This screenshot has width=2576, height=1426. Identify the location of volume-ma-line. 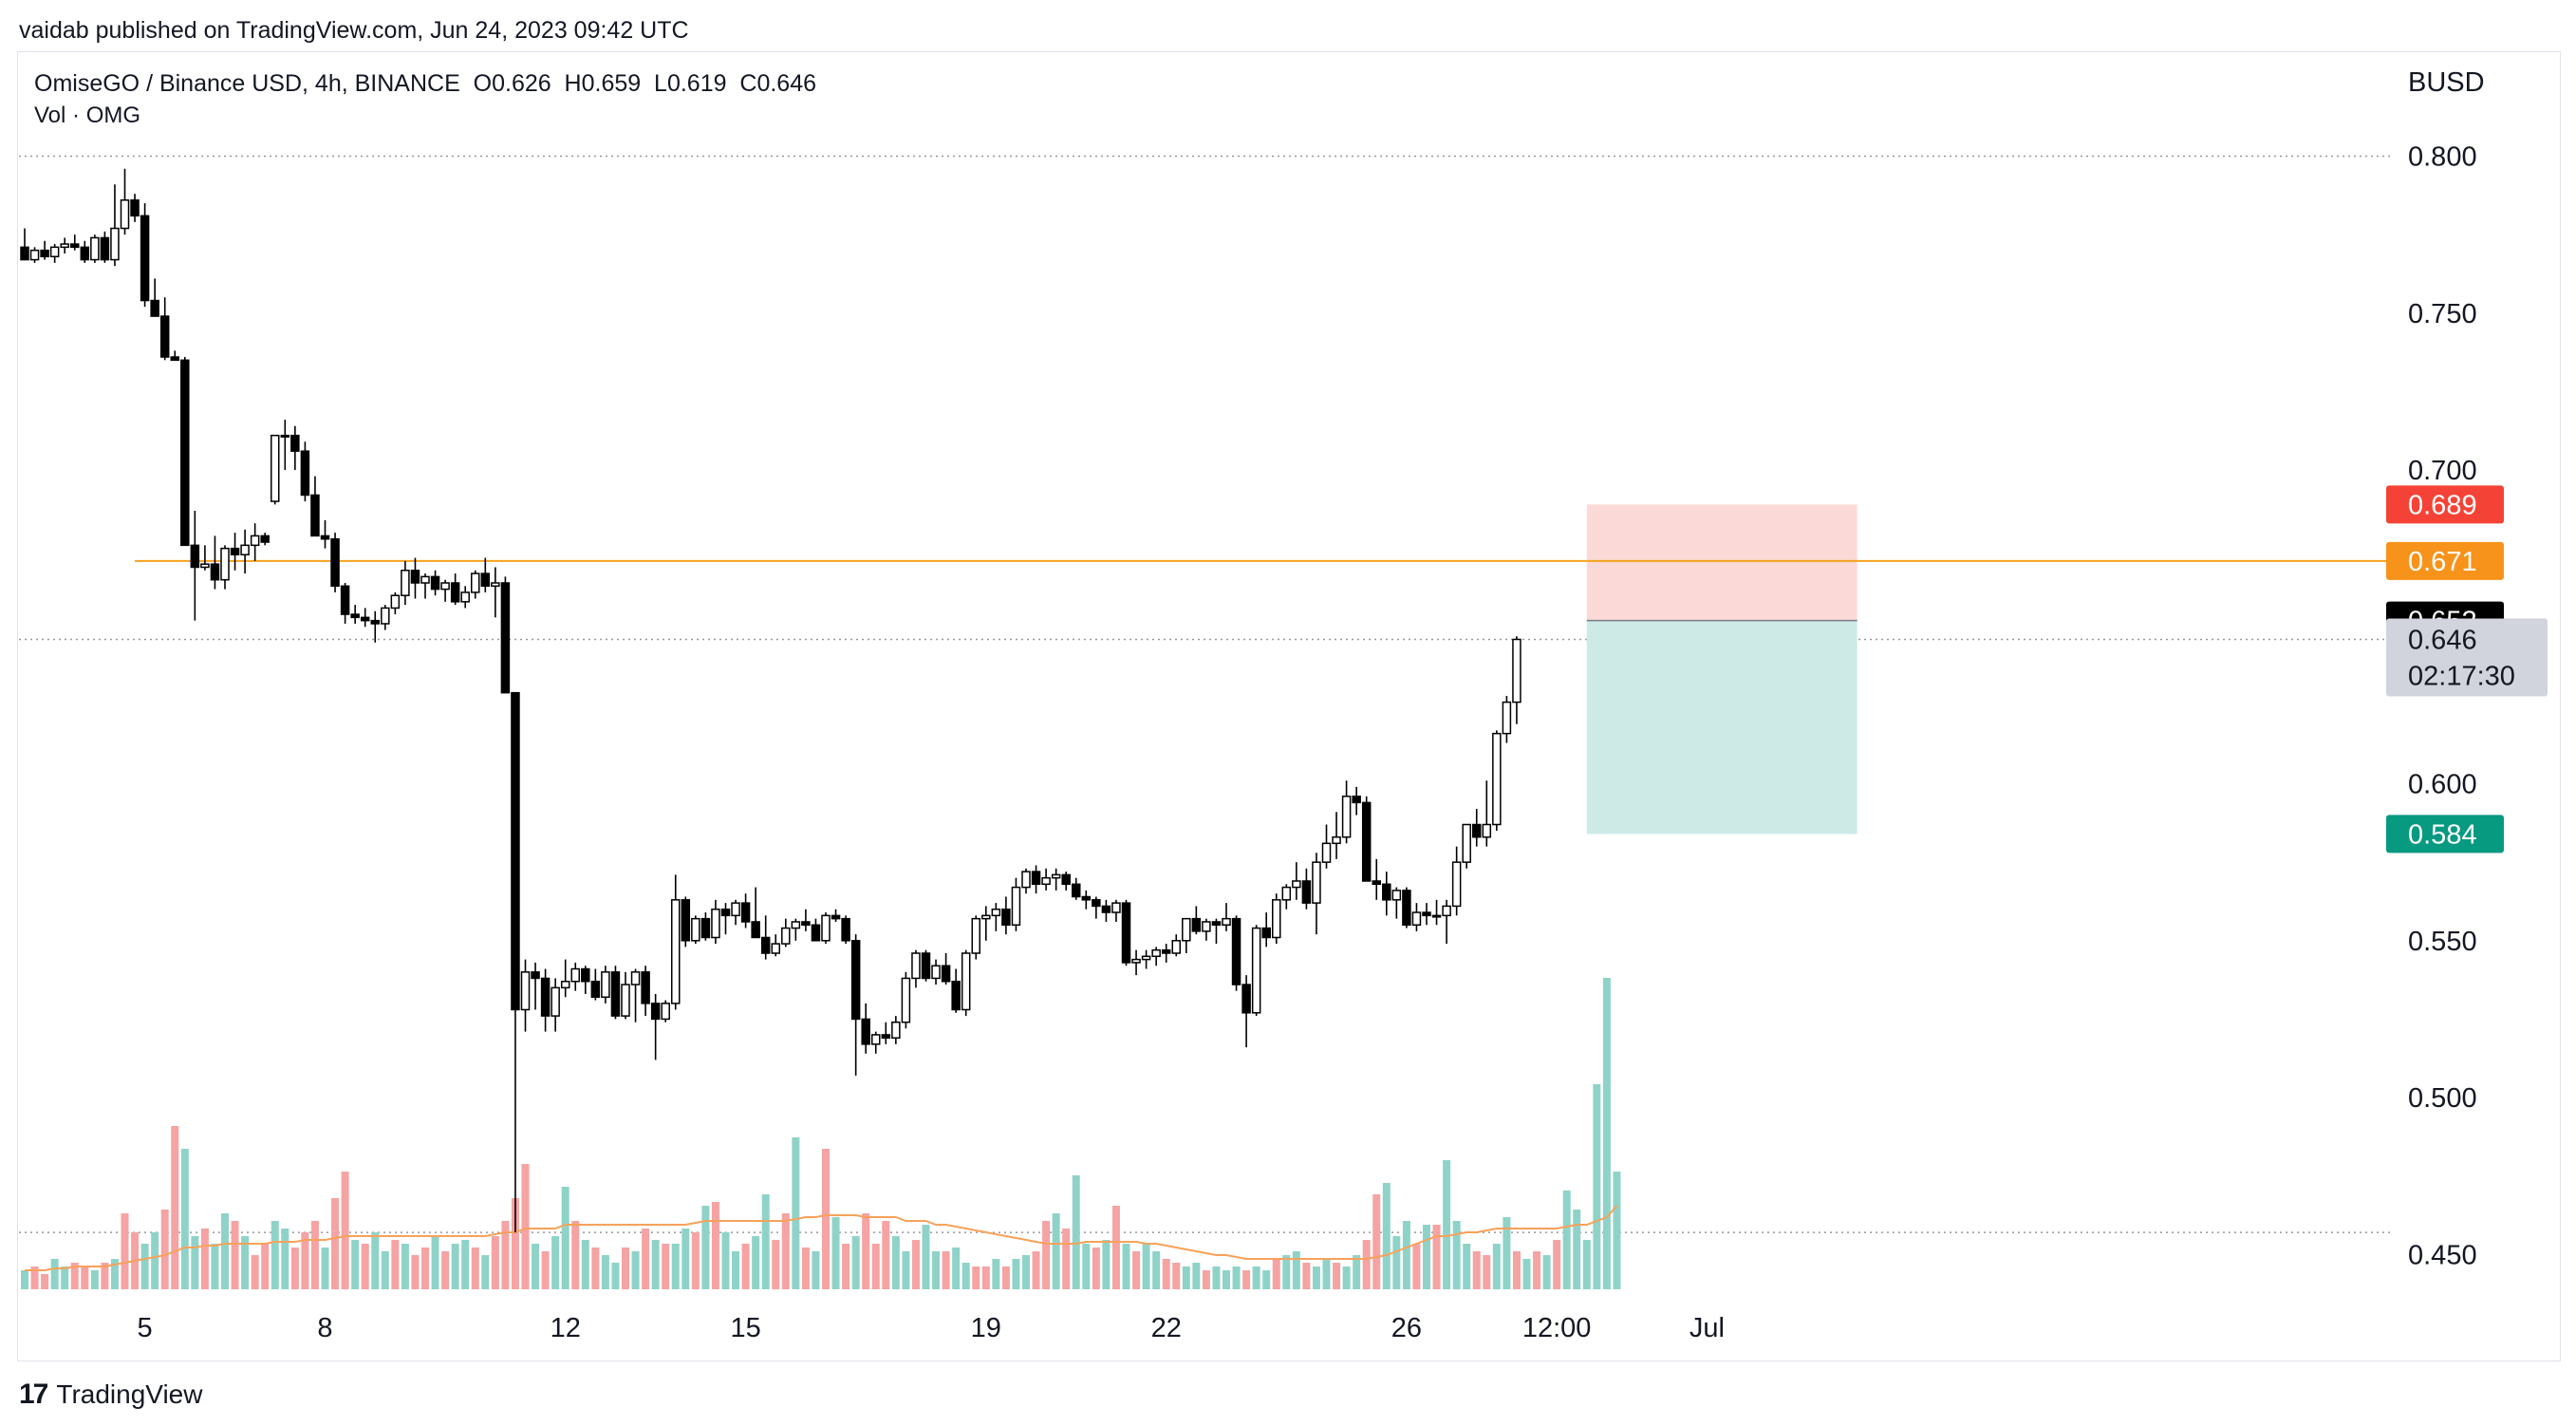
(821, 1238).